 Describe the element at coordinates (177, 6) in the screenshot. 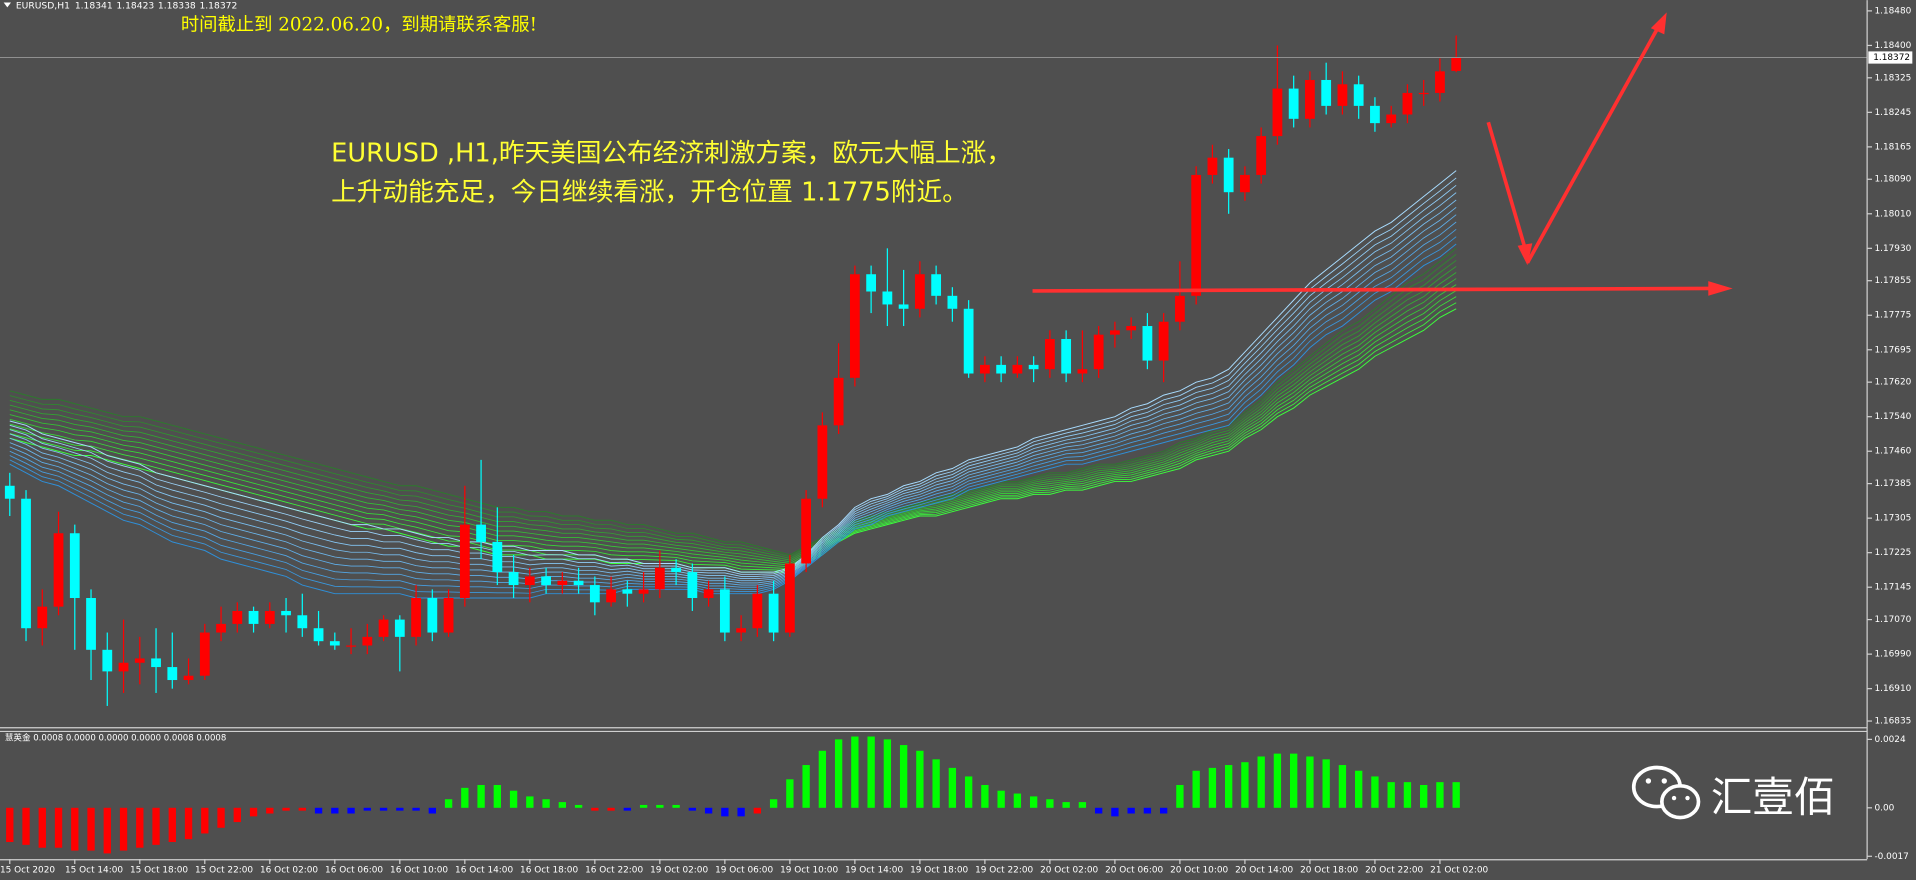

I see `last-low: 1.18338` at that location.